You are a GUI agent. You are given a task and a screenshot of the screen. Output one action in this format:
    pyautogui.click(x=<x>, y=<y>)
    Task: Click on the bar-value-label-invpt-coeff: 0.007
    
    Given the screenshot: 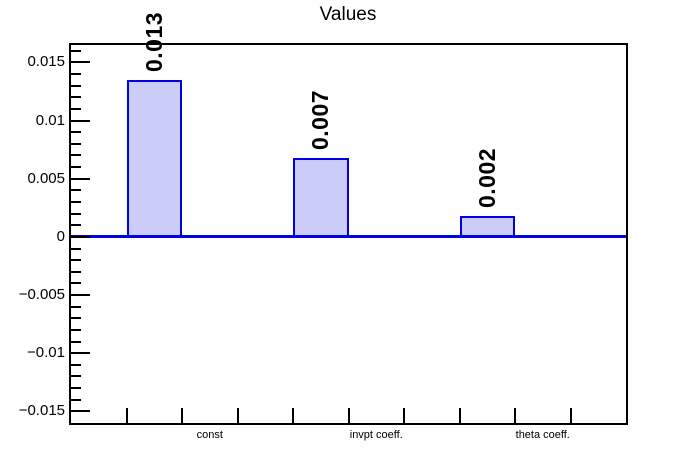 What is the action you would take?
    pyautogui.click(x=320, y=119)
    